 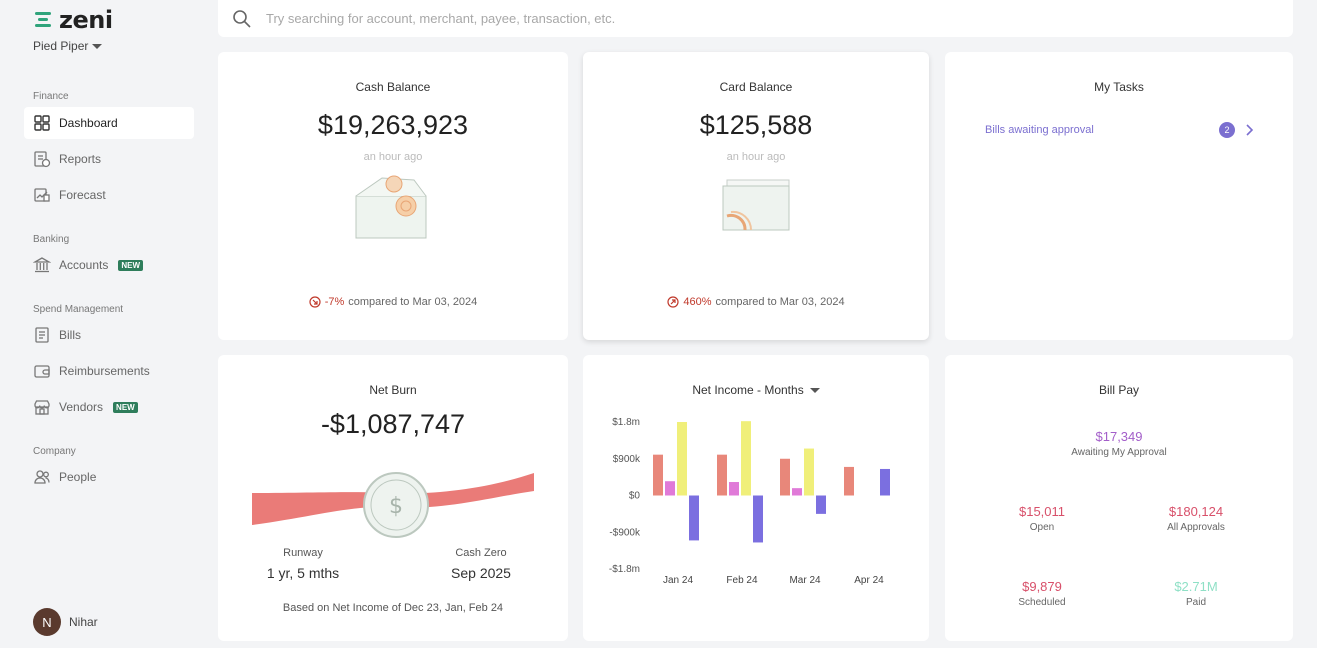 What do you see at coordinates (481, 564) in the screenshot?
I see `cash-zero: Cash Zero Sep 2025` at bounding box center [481, 564].